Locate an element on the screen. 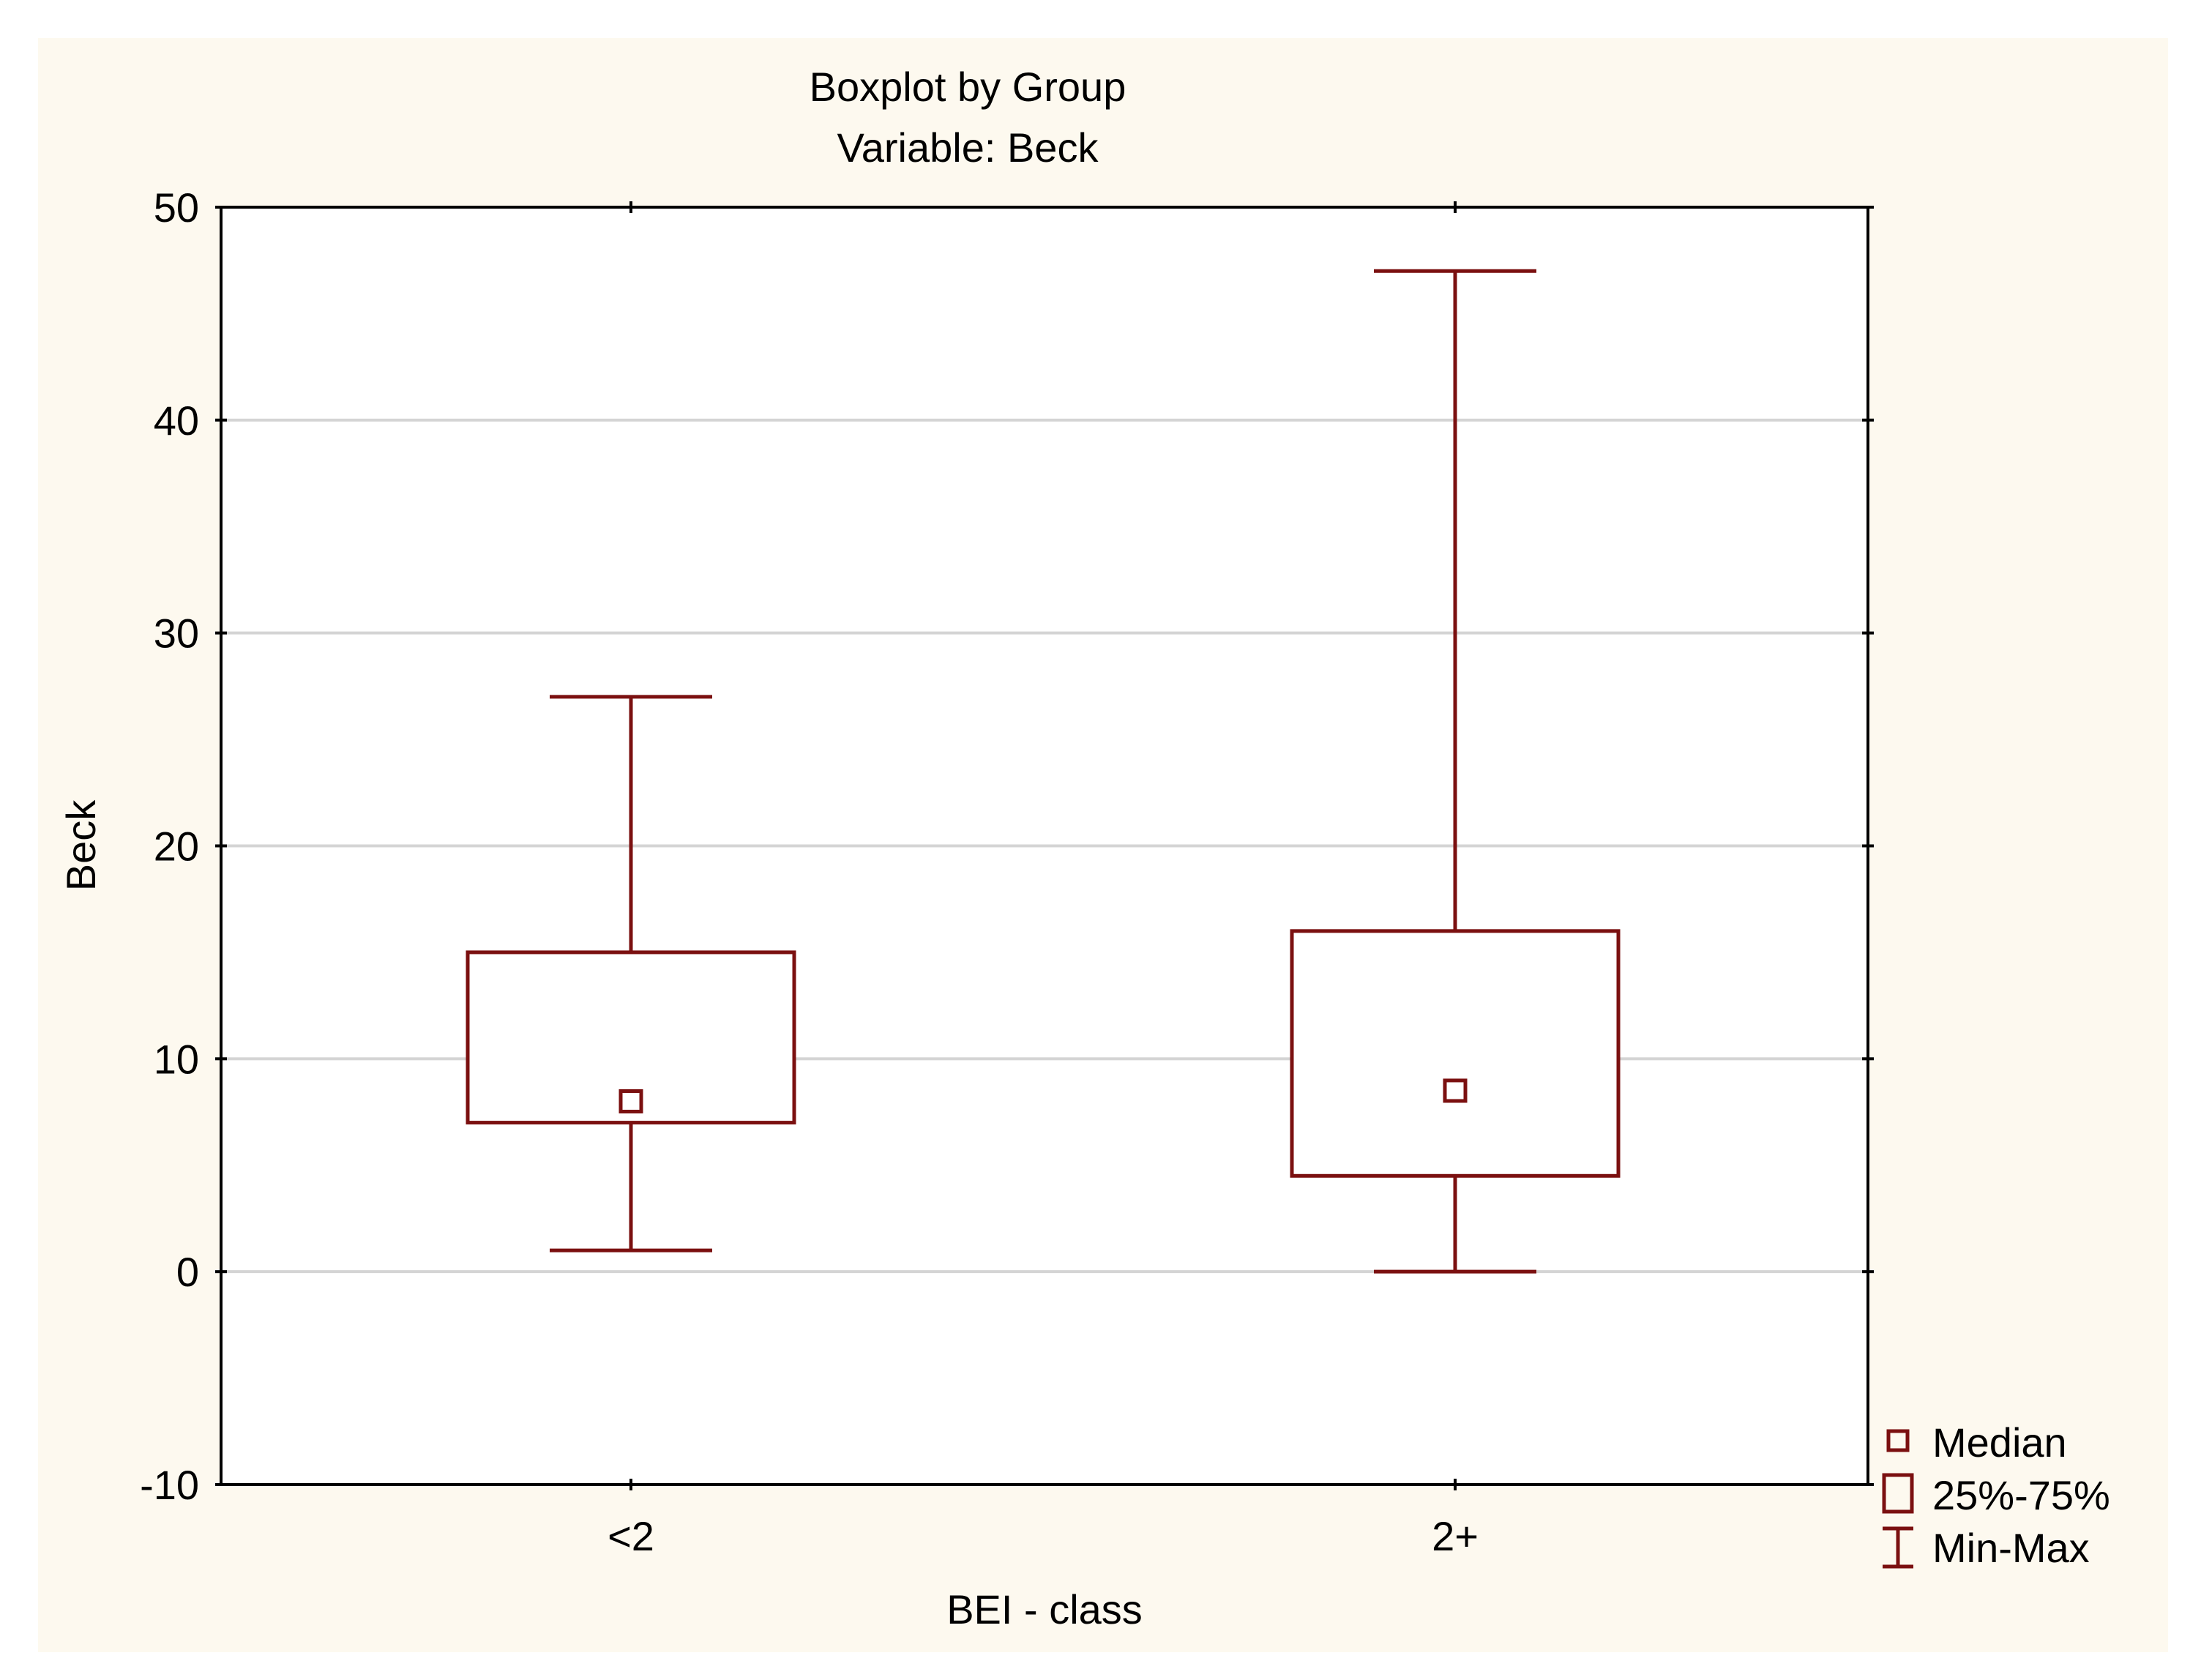  iqr-box is located at coordinates (1455, 1053).